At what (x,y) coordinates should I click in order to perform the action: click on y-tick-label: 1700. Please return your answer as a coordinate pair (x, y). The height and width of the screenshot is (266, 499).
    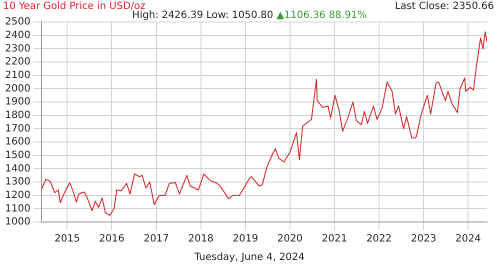
    Looking at the image, I should click on (17, 128).